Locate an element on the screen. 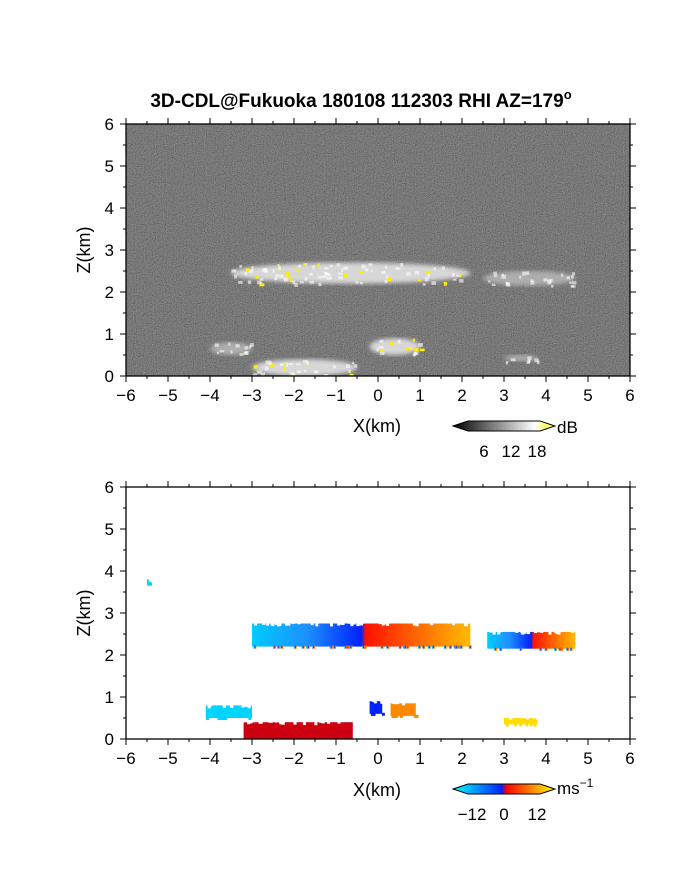 This screenshot has height=880, width=680. velocity-y-tick-label: 1 is located at coordinates (109, 697).